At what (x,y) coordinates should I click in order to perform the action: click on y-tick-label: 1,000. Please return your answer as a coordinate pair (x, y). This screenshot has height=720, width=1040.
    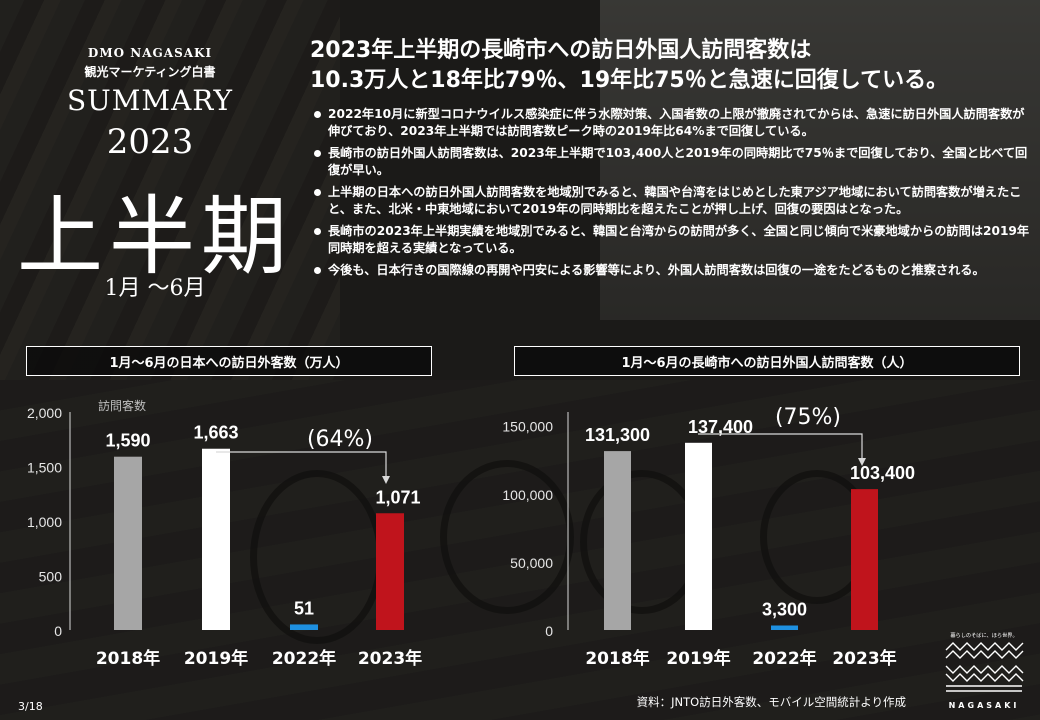
    Looking at the image, I should click on (44, 522).